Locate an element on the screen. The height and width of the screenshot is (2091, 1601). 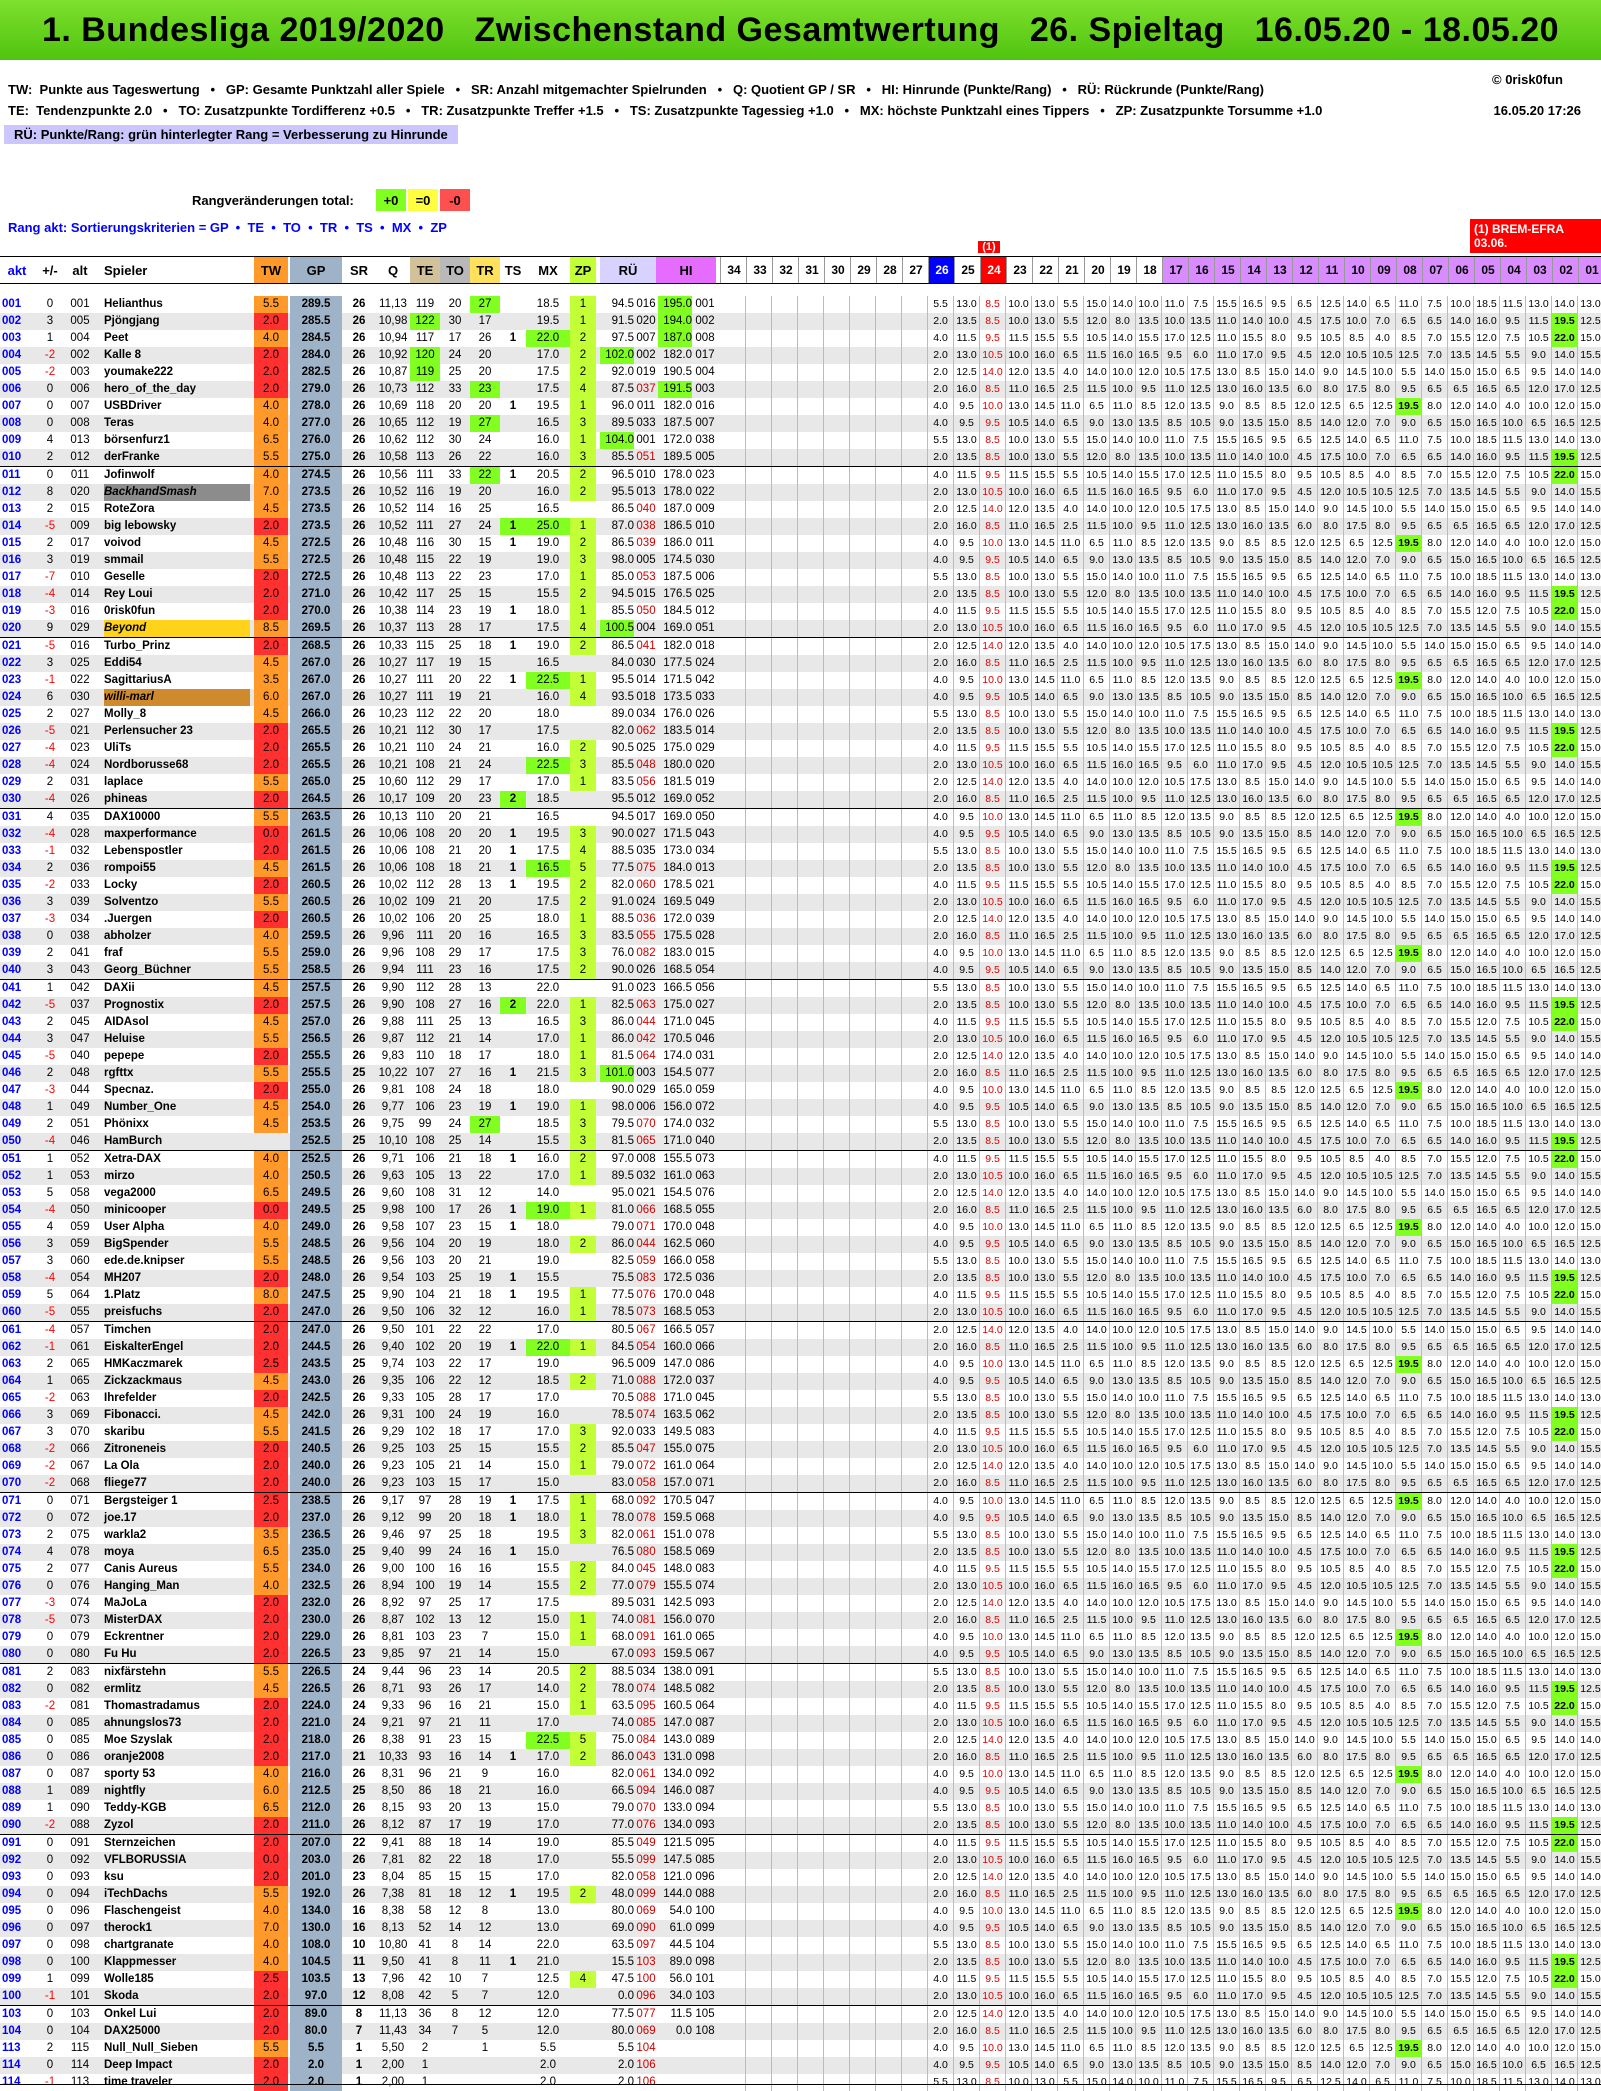
delta-cell: 9 is located at coordinates (50, 628).